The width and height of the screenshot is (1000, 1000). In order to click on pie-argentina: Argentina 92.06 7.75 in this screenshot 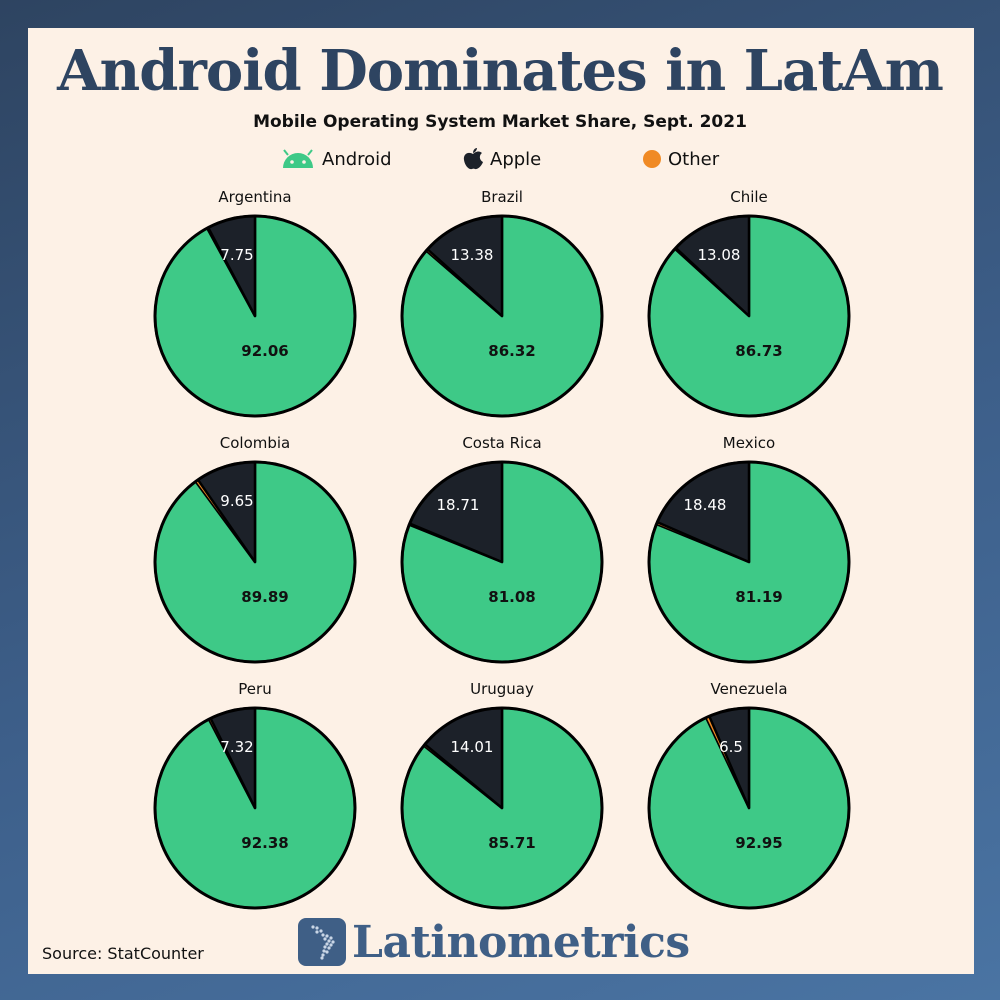, I will do `click(255, 303)`.